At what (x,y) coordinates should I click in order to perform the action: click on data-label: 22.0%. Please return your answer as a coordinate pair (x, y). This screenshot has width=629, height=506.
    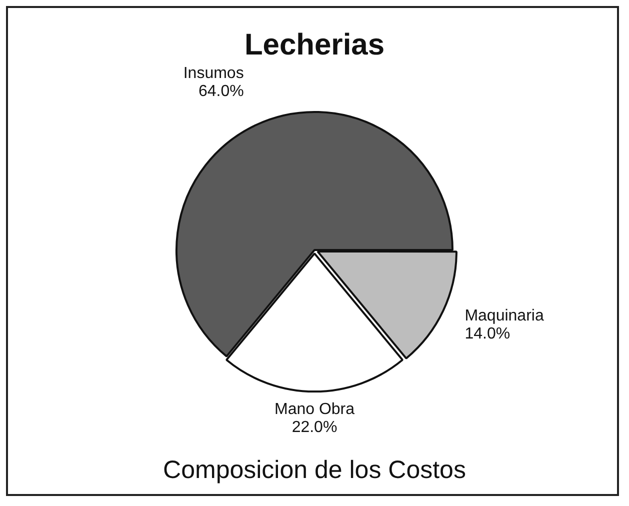
    Looking at the image, I should click on (315, 427).